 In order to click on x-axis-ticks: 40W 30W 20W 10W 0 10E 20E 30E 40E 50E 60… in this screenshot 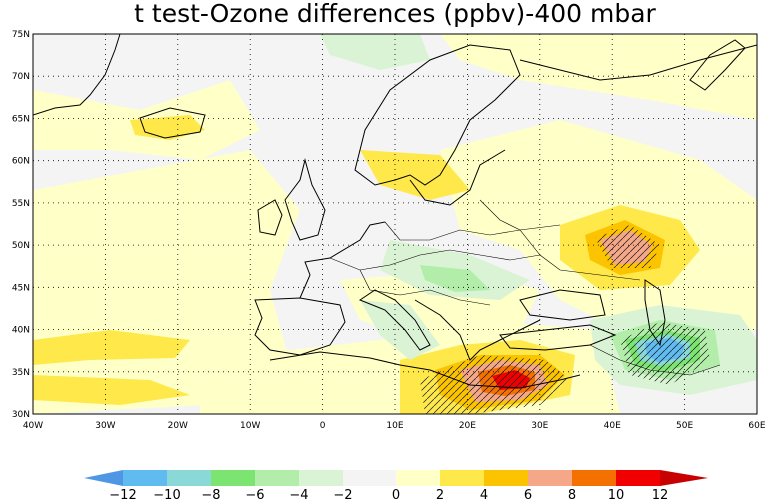, I will do `click(394, 426)`.